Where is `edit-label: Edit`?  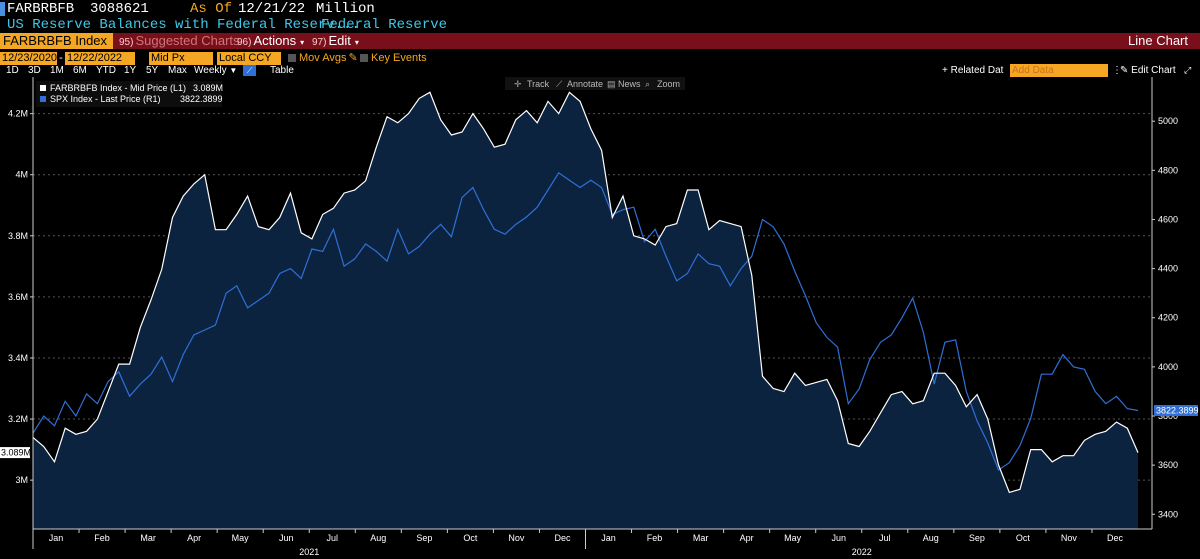
edit-label: Edit is located at coordinates (339, 40).